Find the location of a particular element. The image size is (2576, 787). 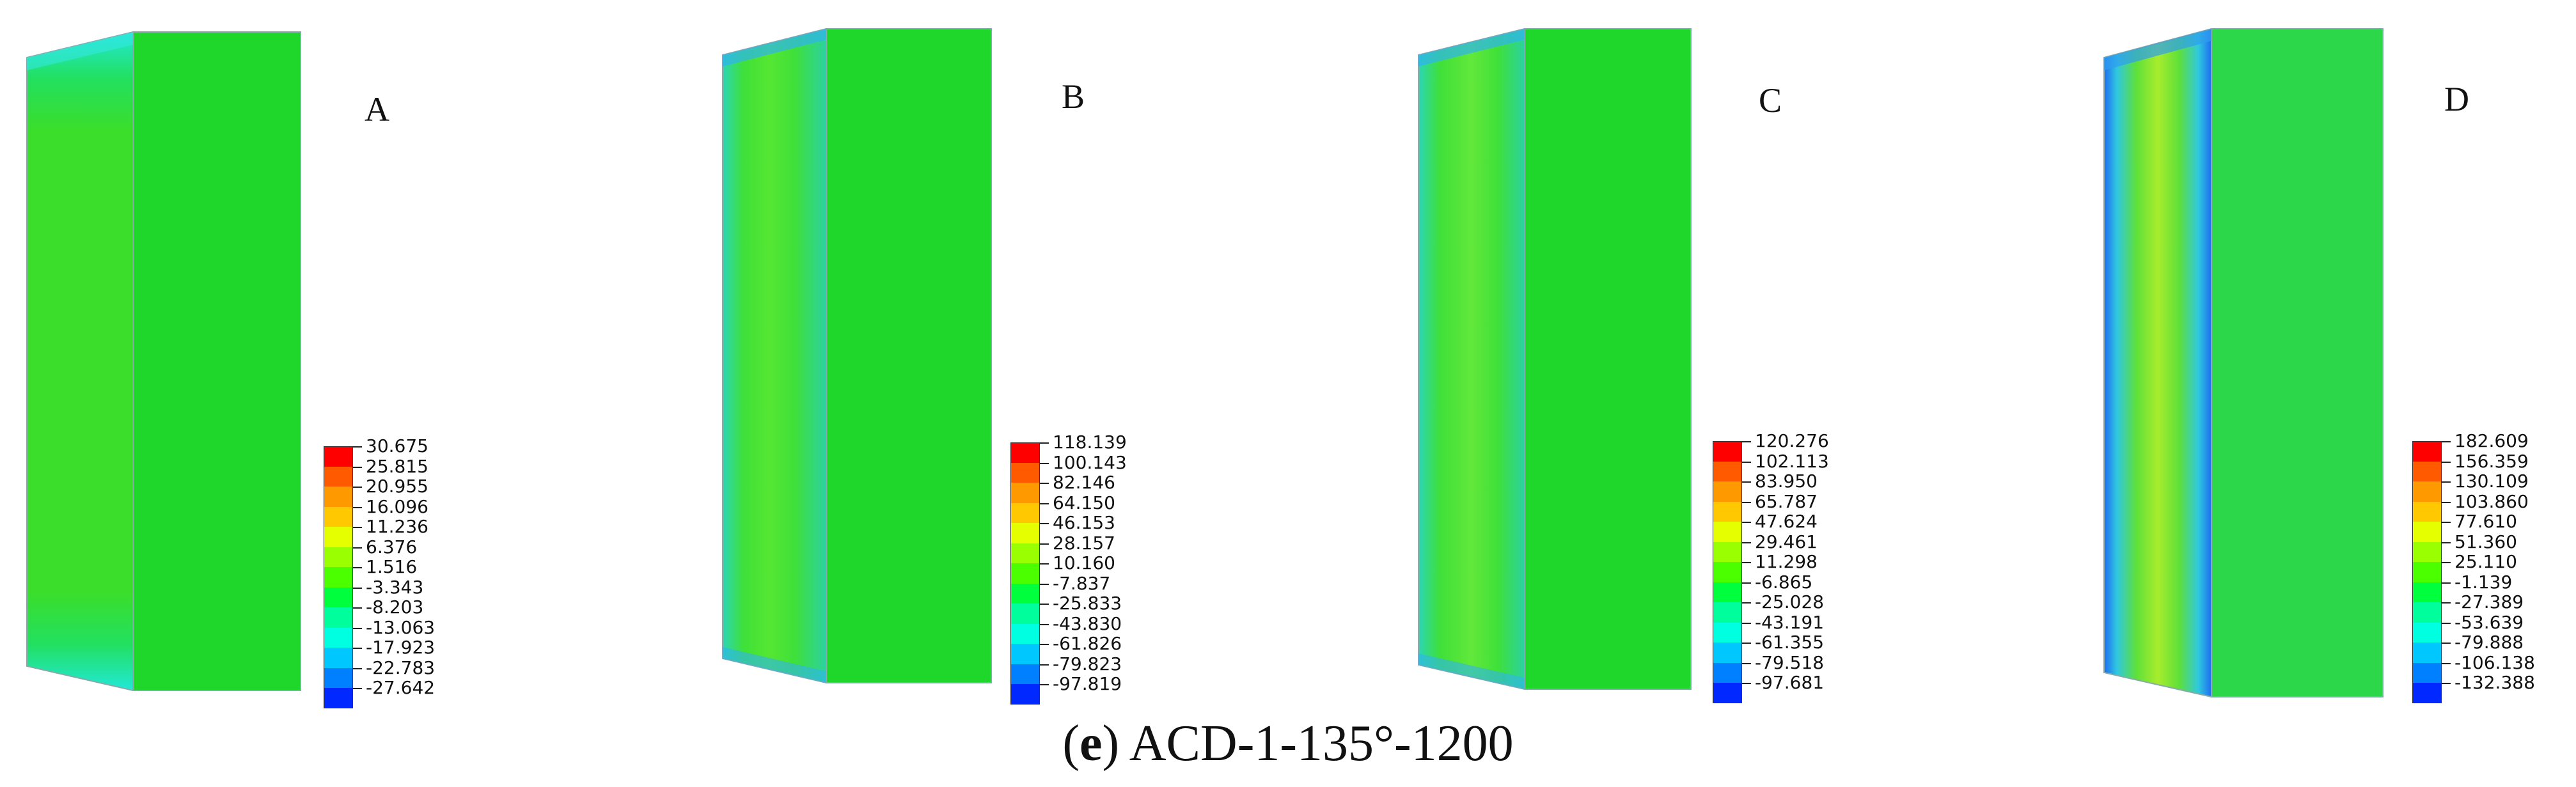

legend-value: -43.191 is located at coordinates (1790, 622).